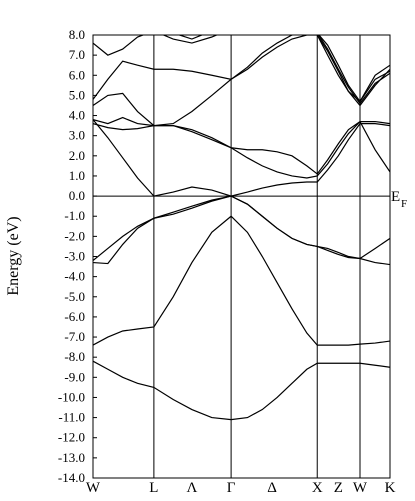 The image size is (415, 501). What do you see at coordinates (390, 488) in the screenshot?
I see `x-tick-label: K` at bounding box center [390, 488].